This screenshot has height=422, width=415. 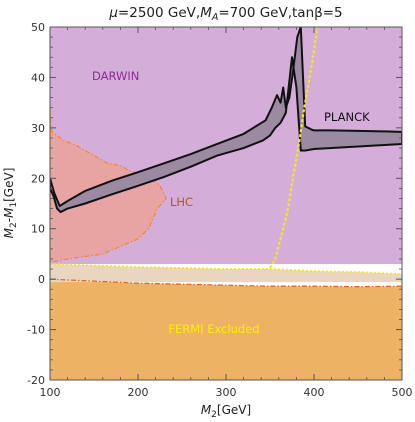 I want to click on y-tick-label: 20, so click(x=38, y=178).